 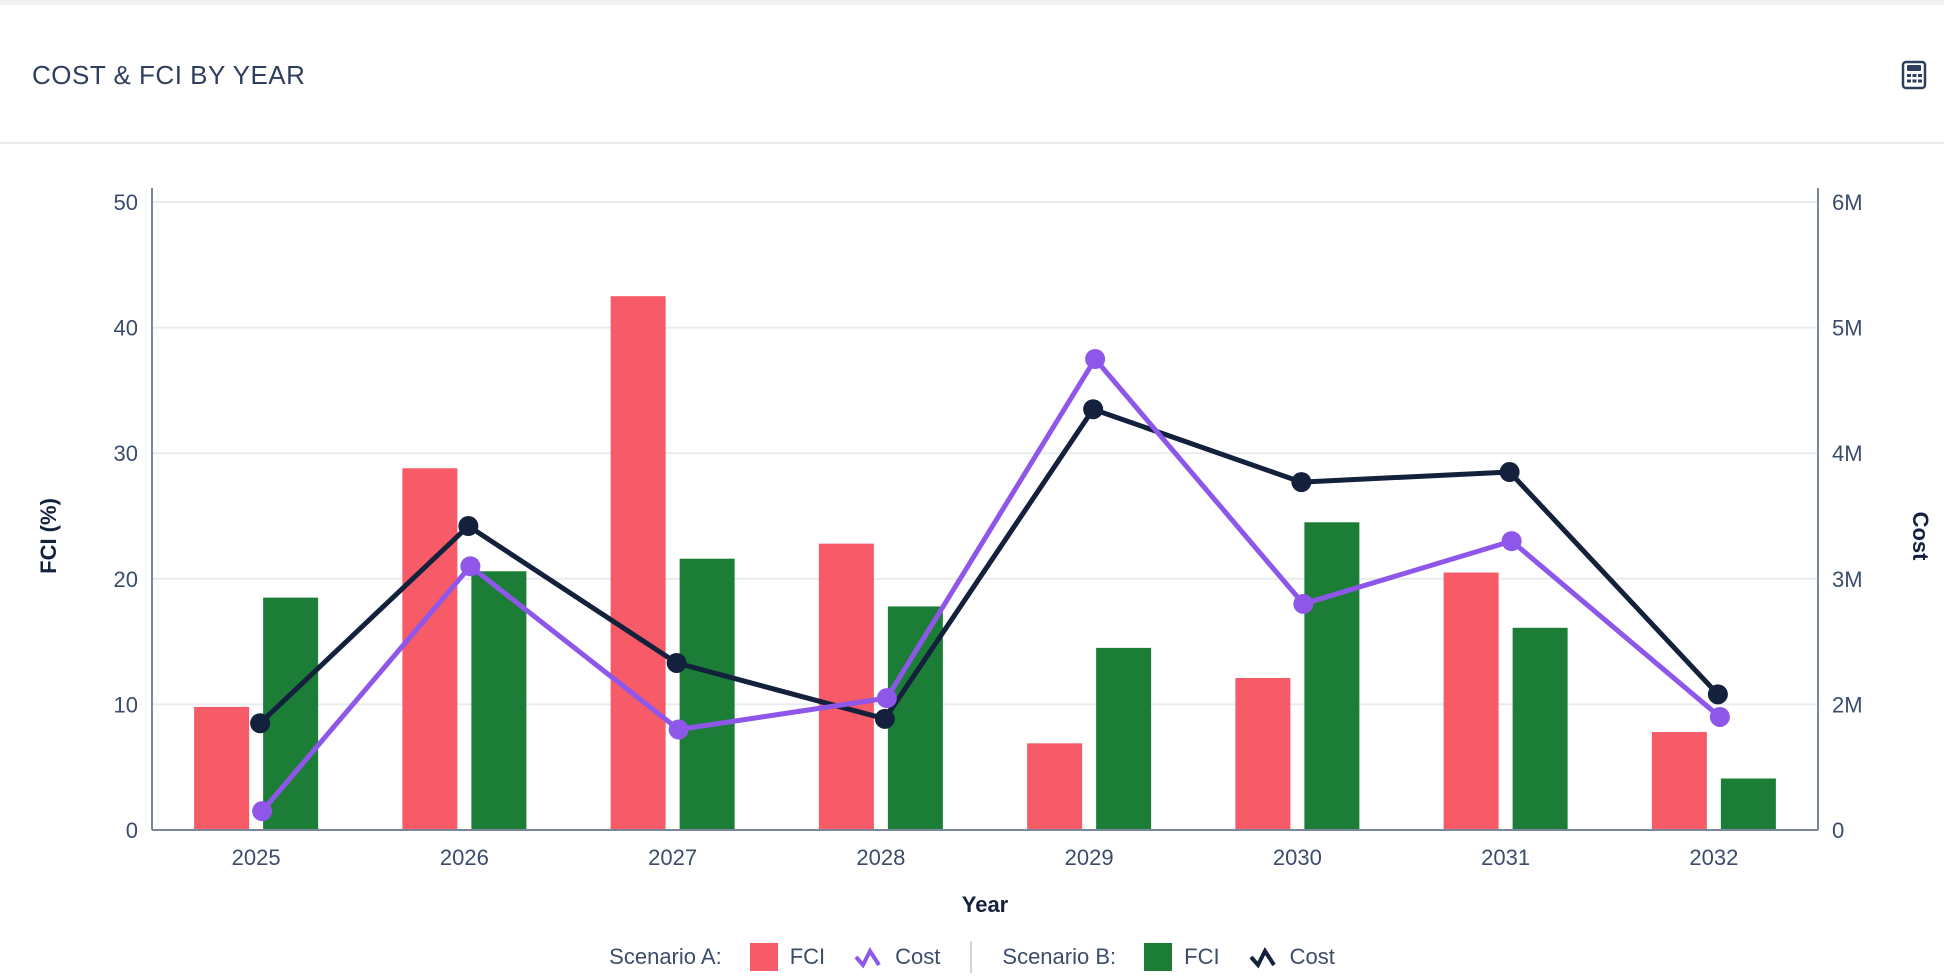 What do you see at coordinates (1847, 328) in the screenshot?
I see `y2-tick-label: 5M` at bounding box center [1847, 328].